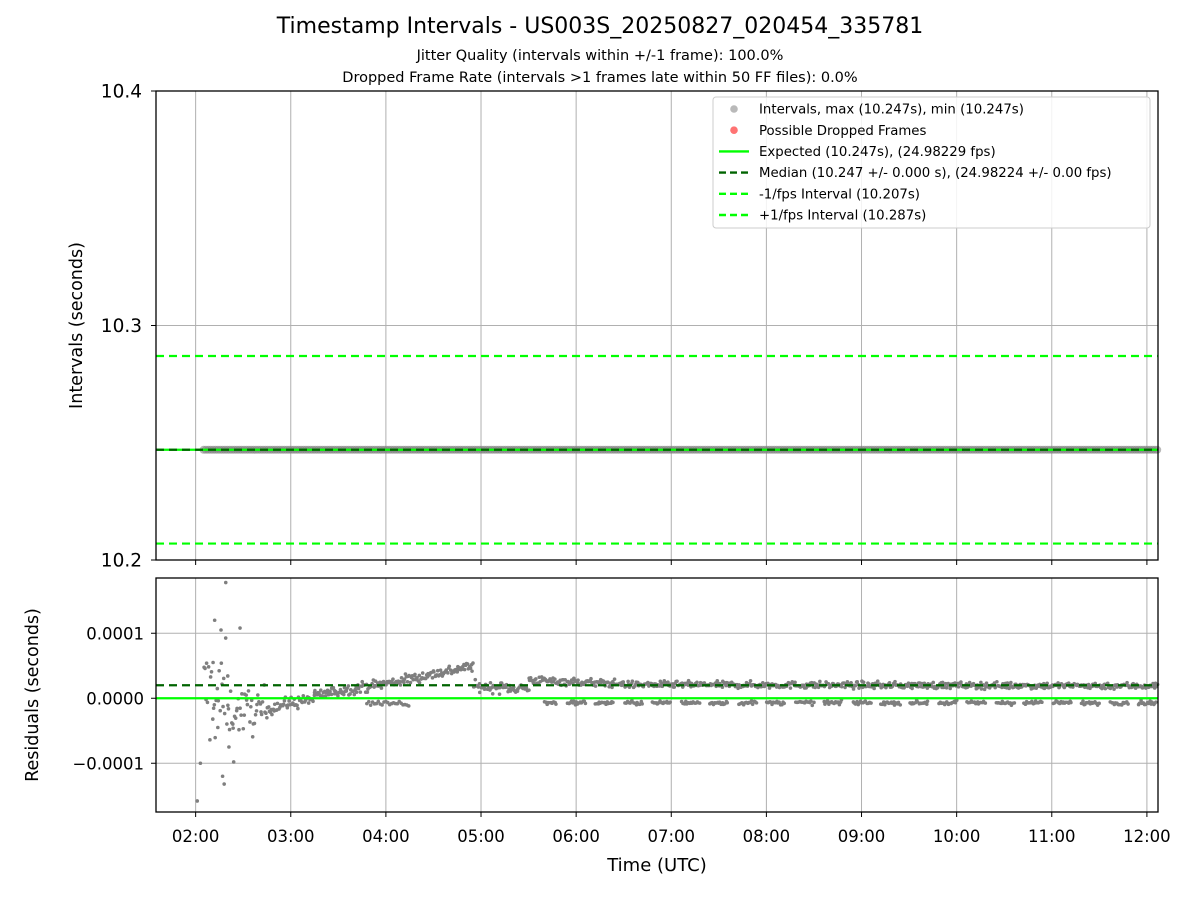 Image resolution: width=1200 pixels, height=900 pixels. I want to click on y-tick-label: 0.0000, so click(115, 698).